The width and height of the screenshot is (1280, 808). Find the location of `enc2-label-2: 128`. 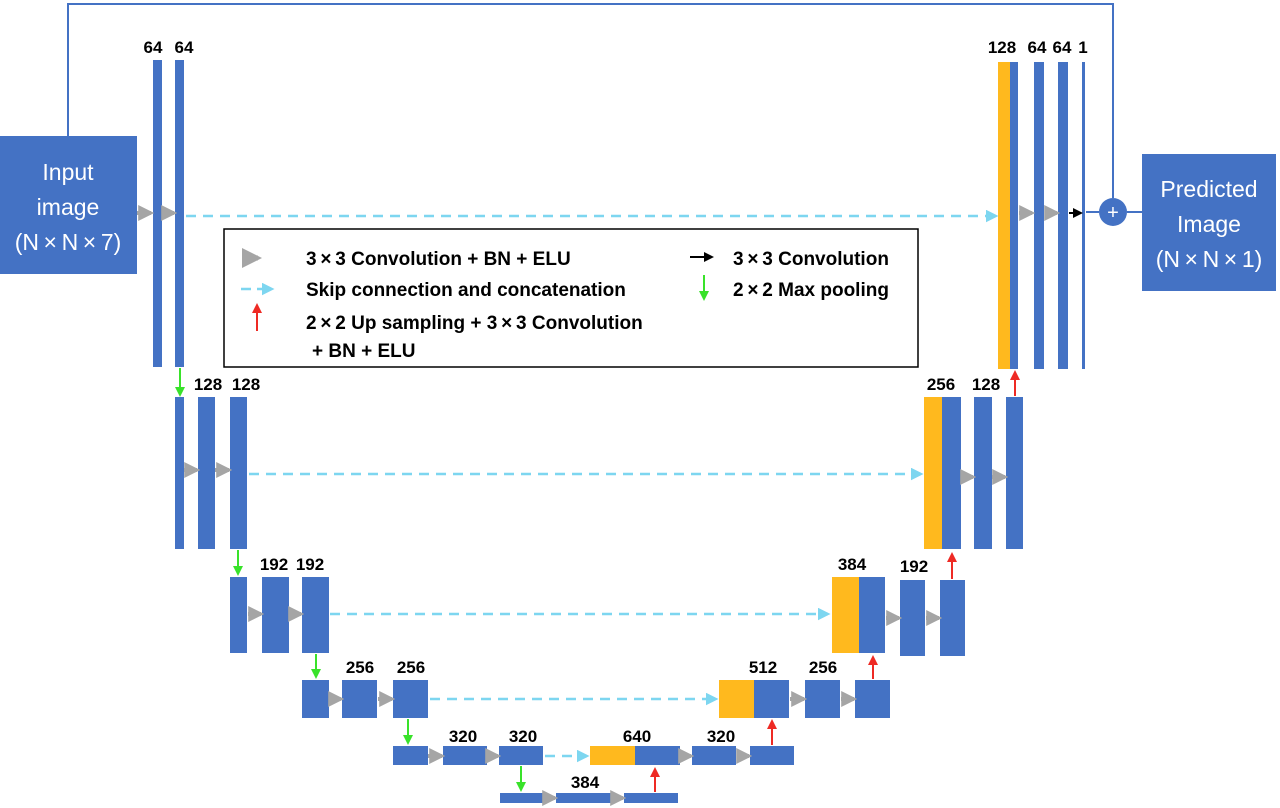

enc2-label-2: 128 is located at coordinates (246, 384).